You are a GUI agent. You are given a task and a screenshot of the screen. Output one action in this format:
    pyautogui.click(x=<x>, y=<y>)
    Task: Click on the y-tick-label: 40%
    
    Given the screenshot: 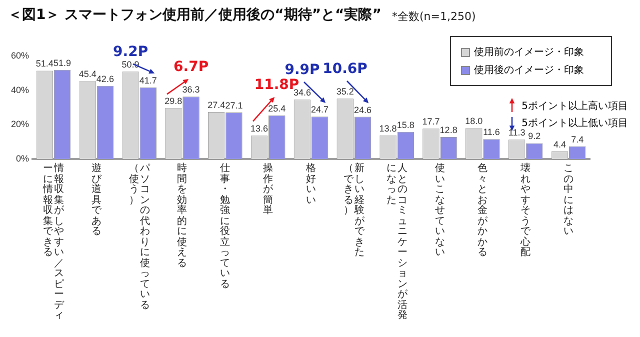 What is the action you would take?
    pyautogui.click(x=20, y=89)
    